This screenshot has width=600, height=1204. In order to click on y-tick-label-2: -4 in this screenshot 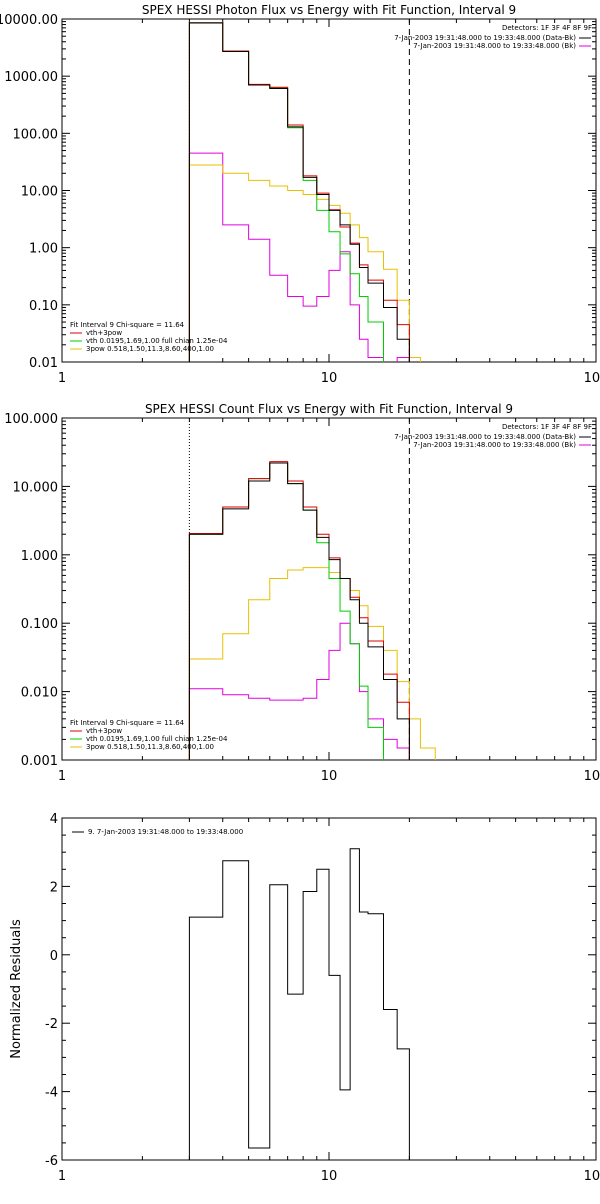, I will do `click(51, 1093)`.